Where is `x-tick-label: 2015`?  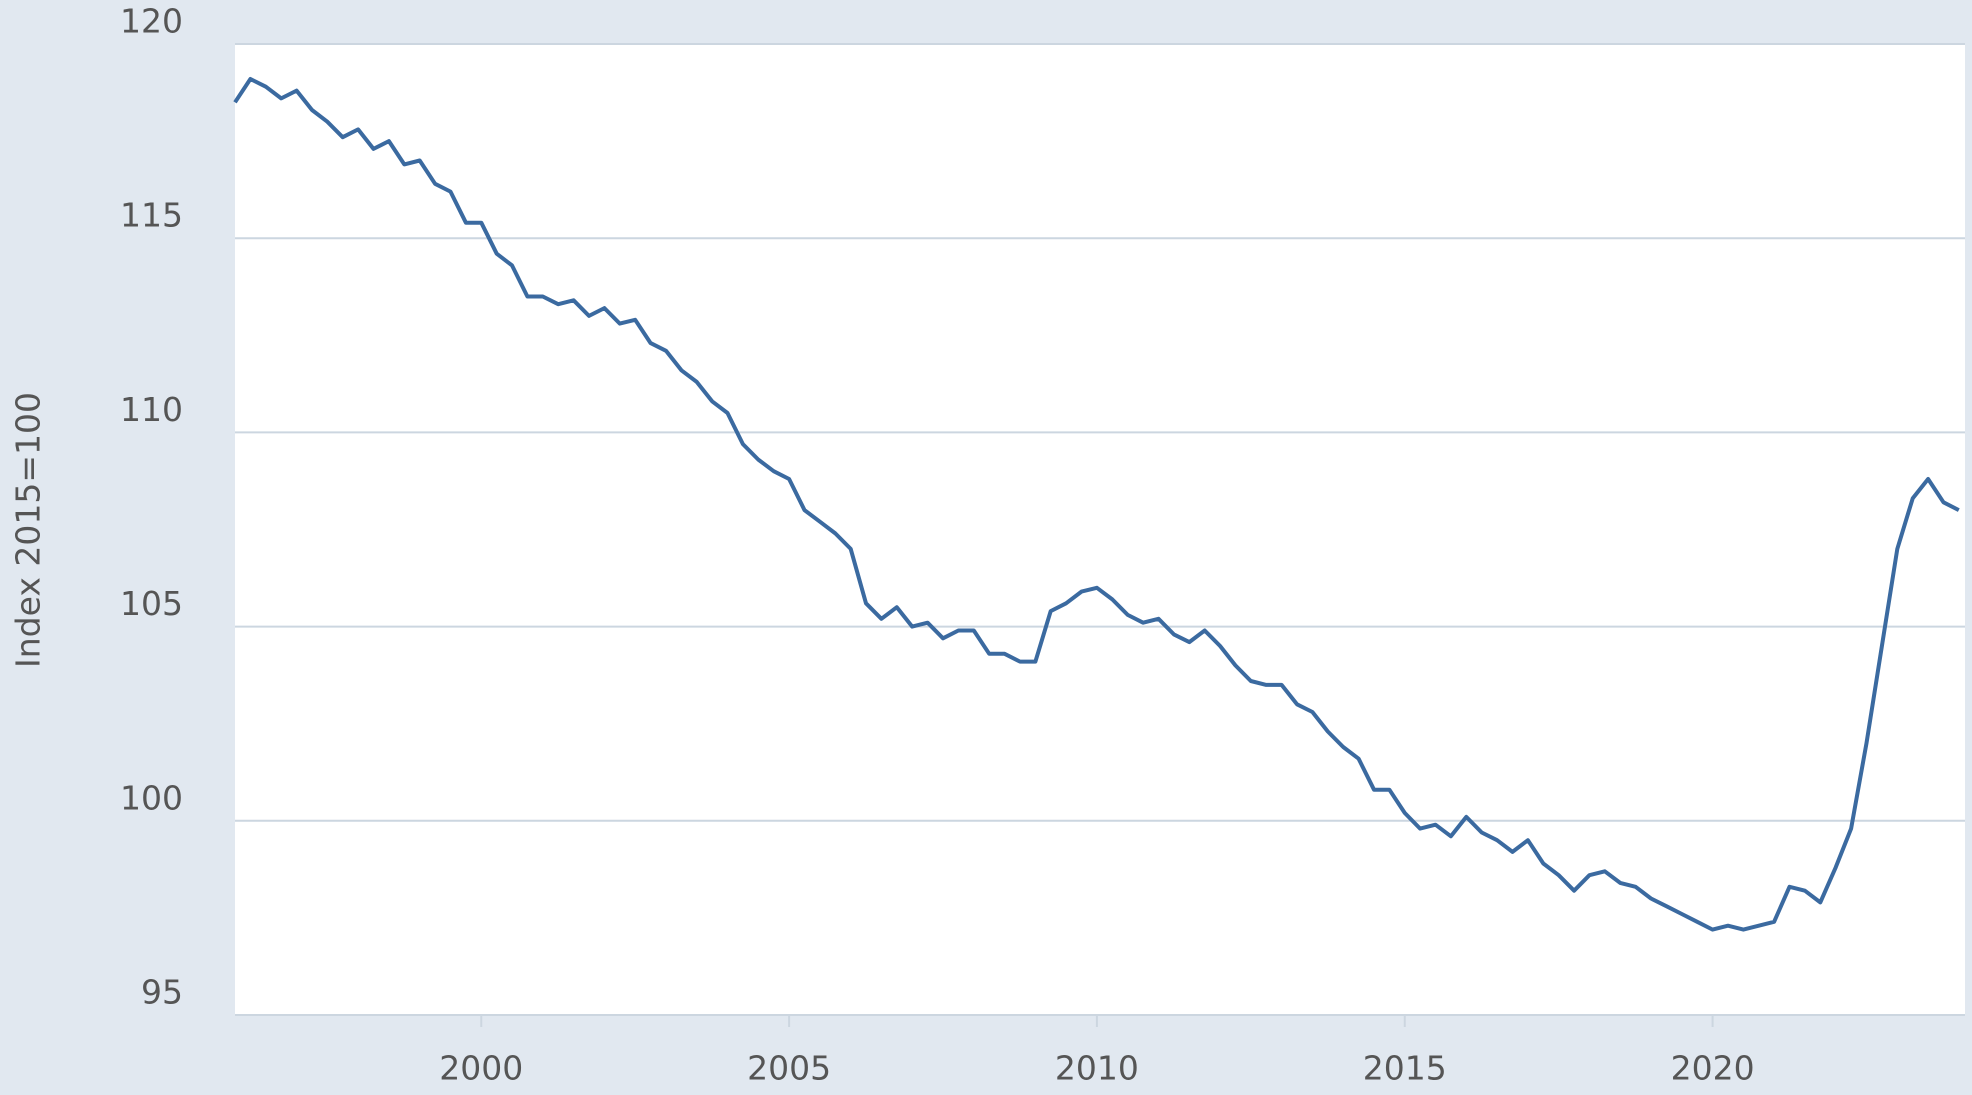
x-tick-label: 2015 is located at coordinates (1405, 1068).